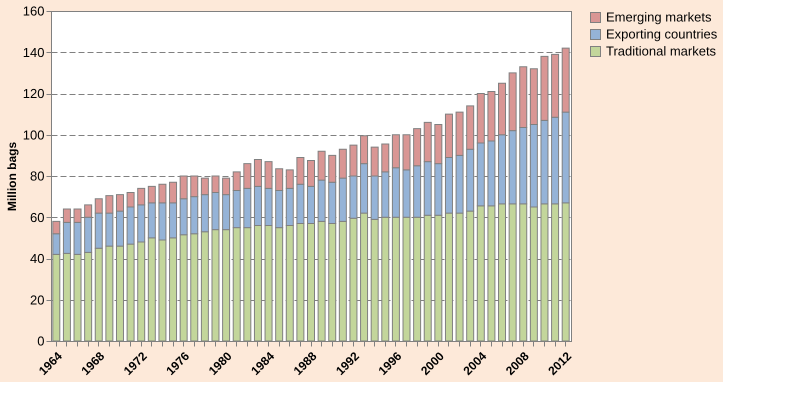 The width and height of the screenshot is (805, 409). Describe the element at coordinates (662, 34) in the screenshot. I see `legend-label: Exporting countries` at that location.